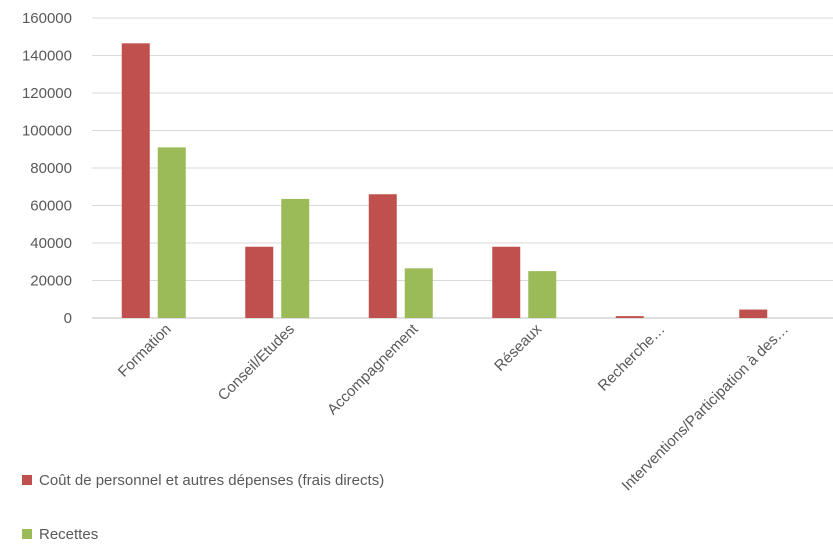  What do you see at coordinates (47, 93) in the screenshot?
I see `y-tick-label: 120000` at bounding box center [47, 93].